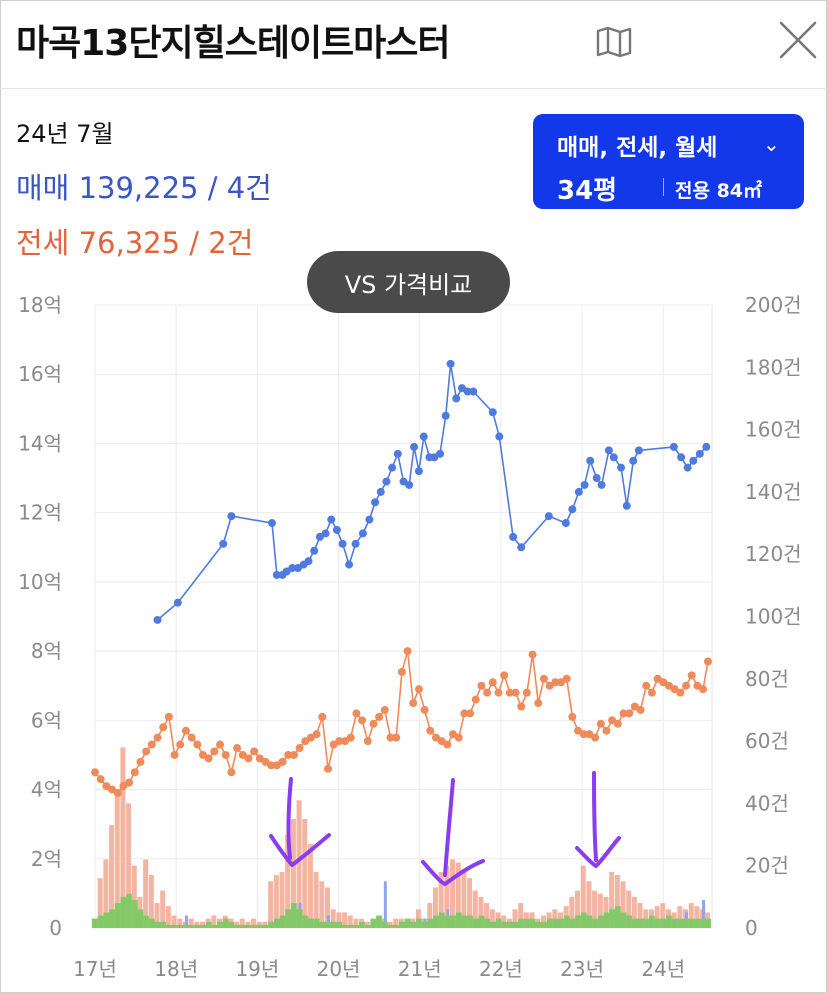  Describe the element at coordinates (637, 148) in the screenshot. I see `trade-types-label: 매매, 전세, 월세` at that location.